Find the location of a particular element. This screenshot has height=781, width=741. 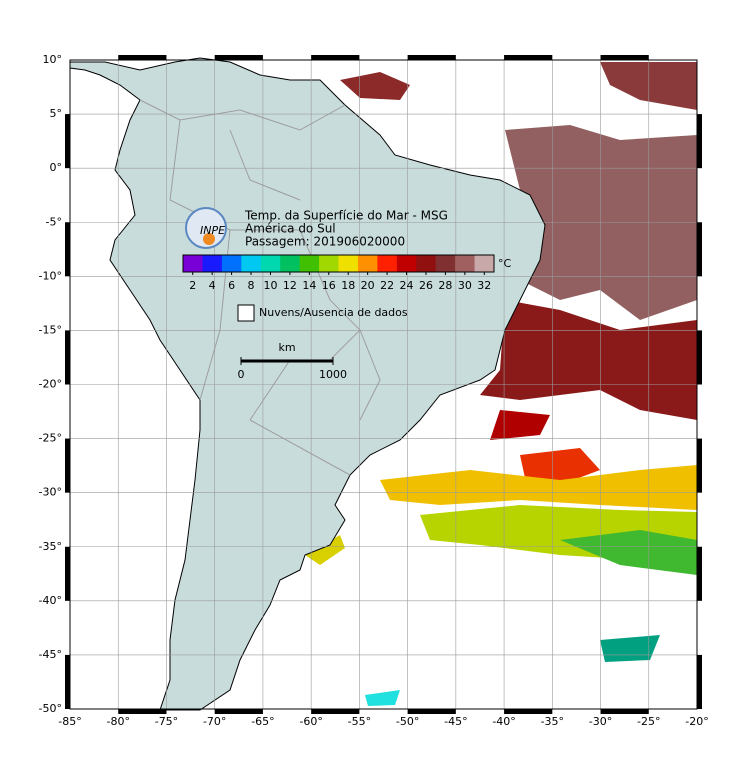

scale-tick-label: 1000 is located at coordinates (333, 374).